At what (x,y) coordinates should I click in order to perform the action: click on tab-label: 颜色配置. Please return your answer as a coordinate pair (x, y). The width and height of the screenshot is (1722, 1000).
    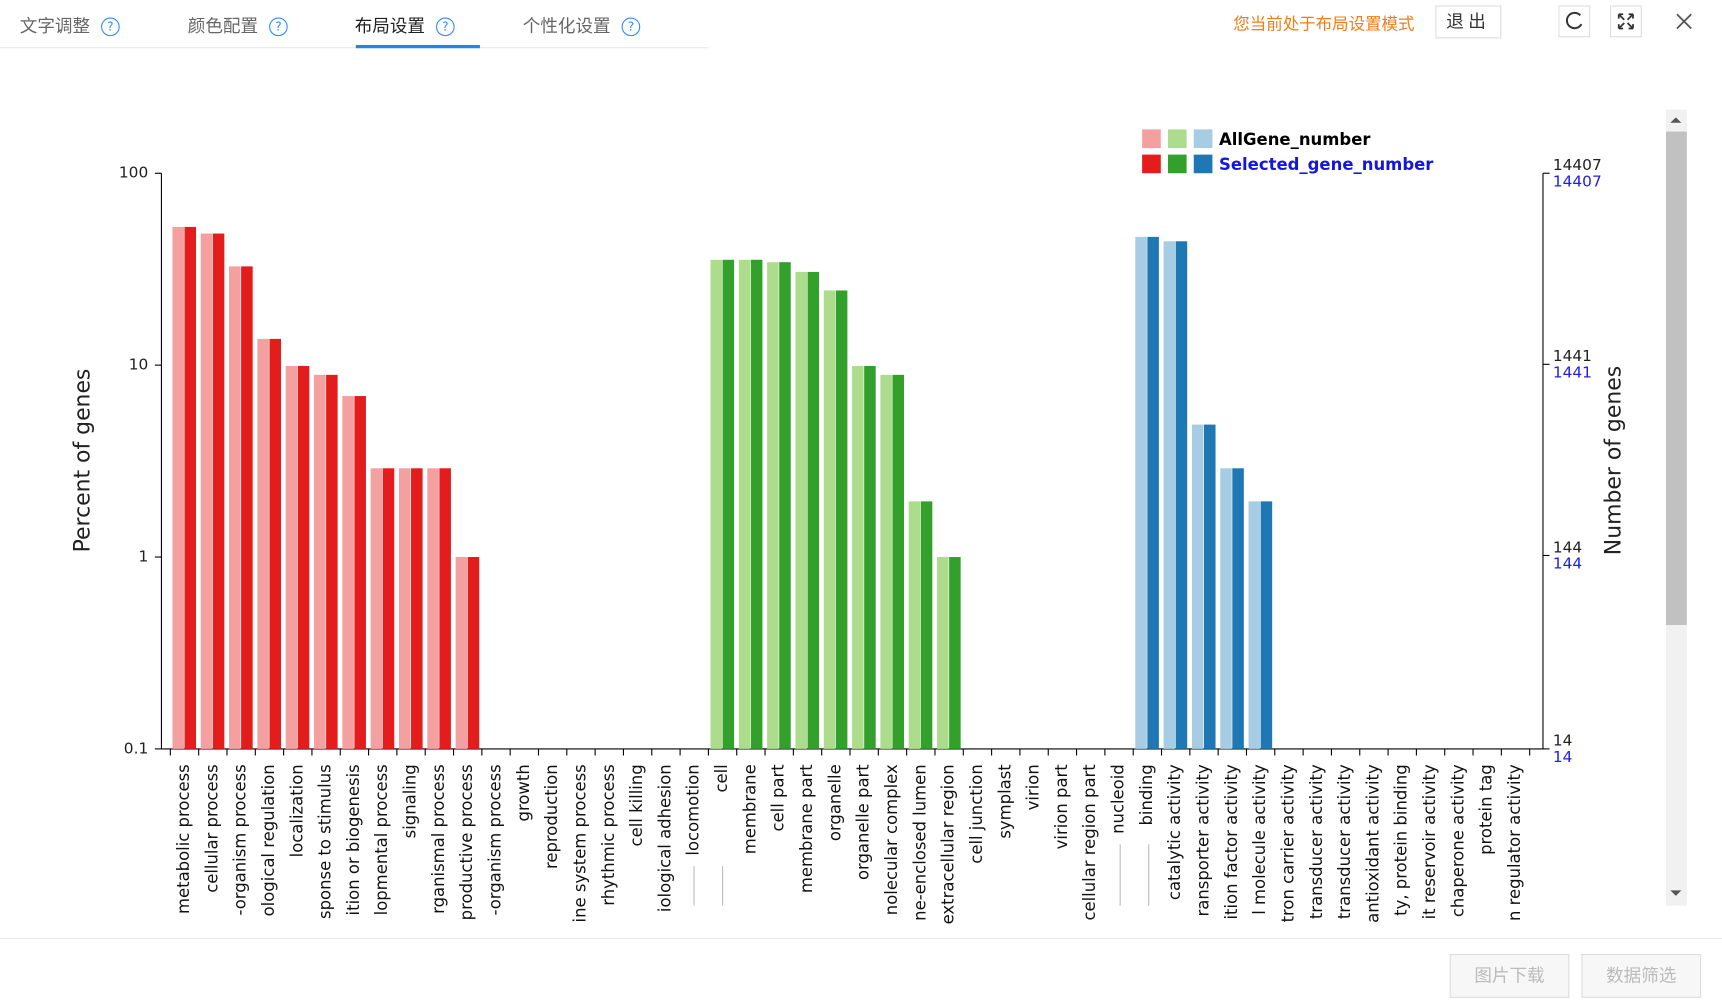
    Looking at the image, I should click on (223, 26).